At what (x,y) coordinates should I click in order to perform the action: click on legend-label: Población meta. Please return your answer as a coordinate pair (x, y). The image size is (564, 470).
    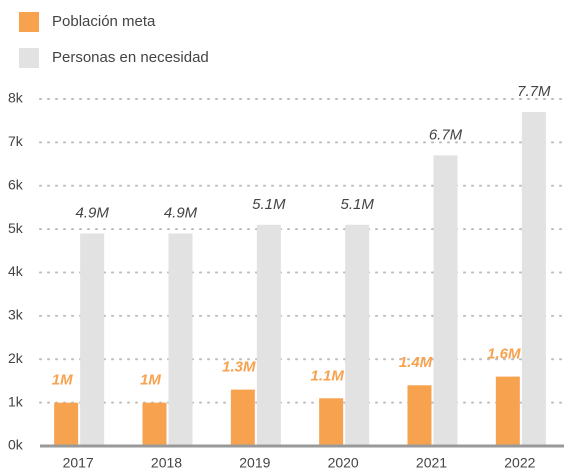
    Looking at the image, I should click on (104, 21).